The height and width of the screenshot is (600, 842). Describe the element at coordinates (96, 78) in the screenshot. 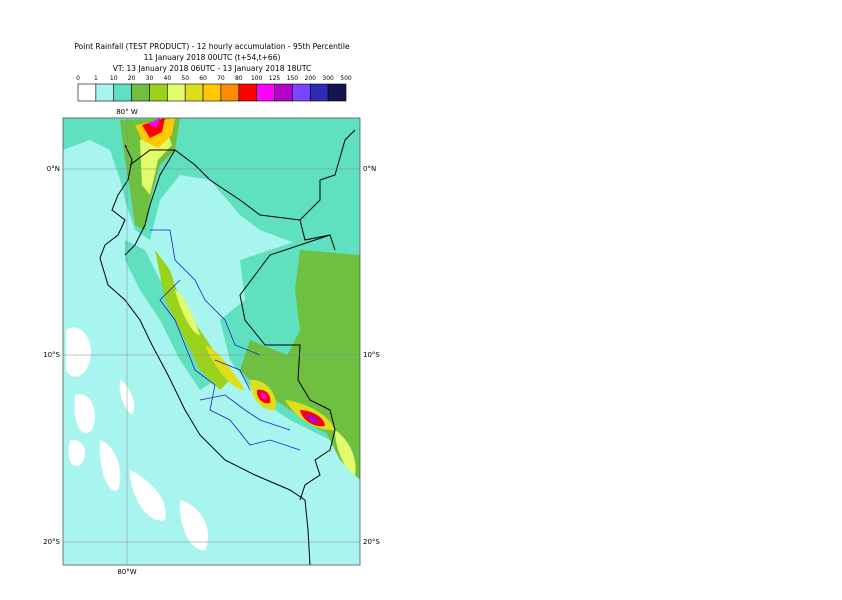

I see `colorbar-label: 1` at that location.